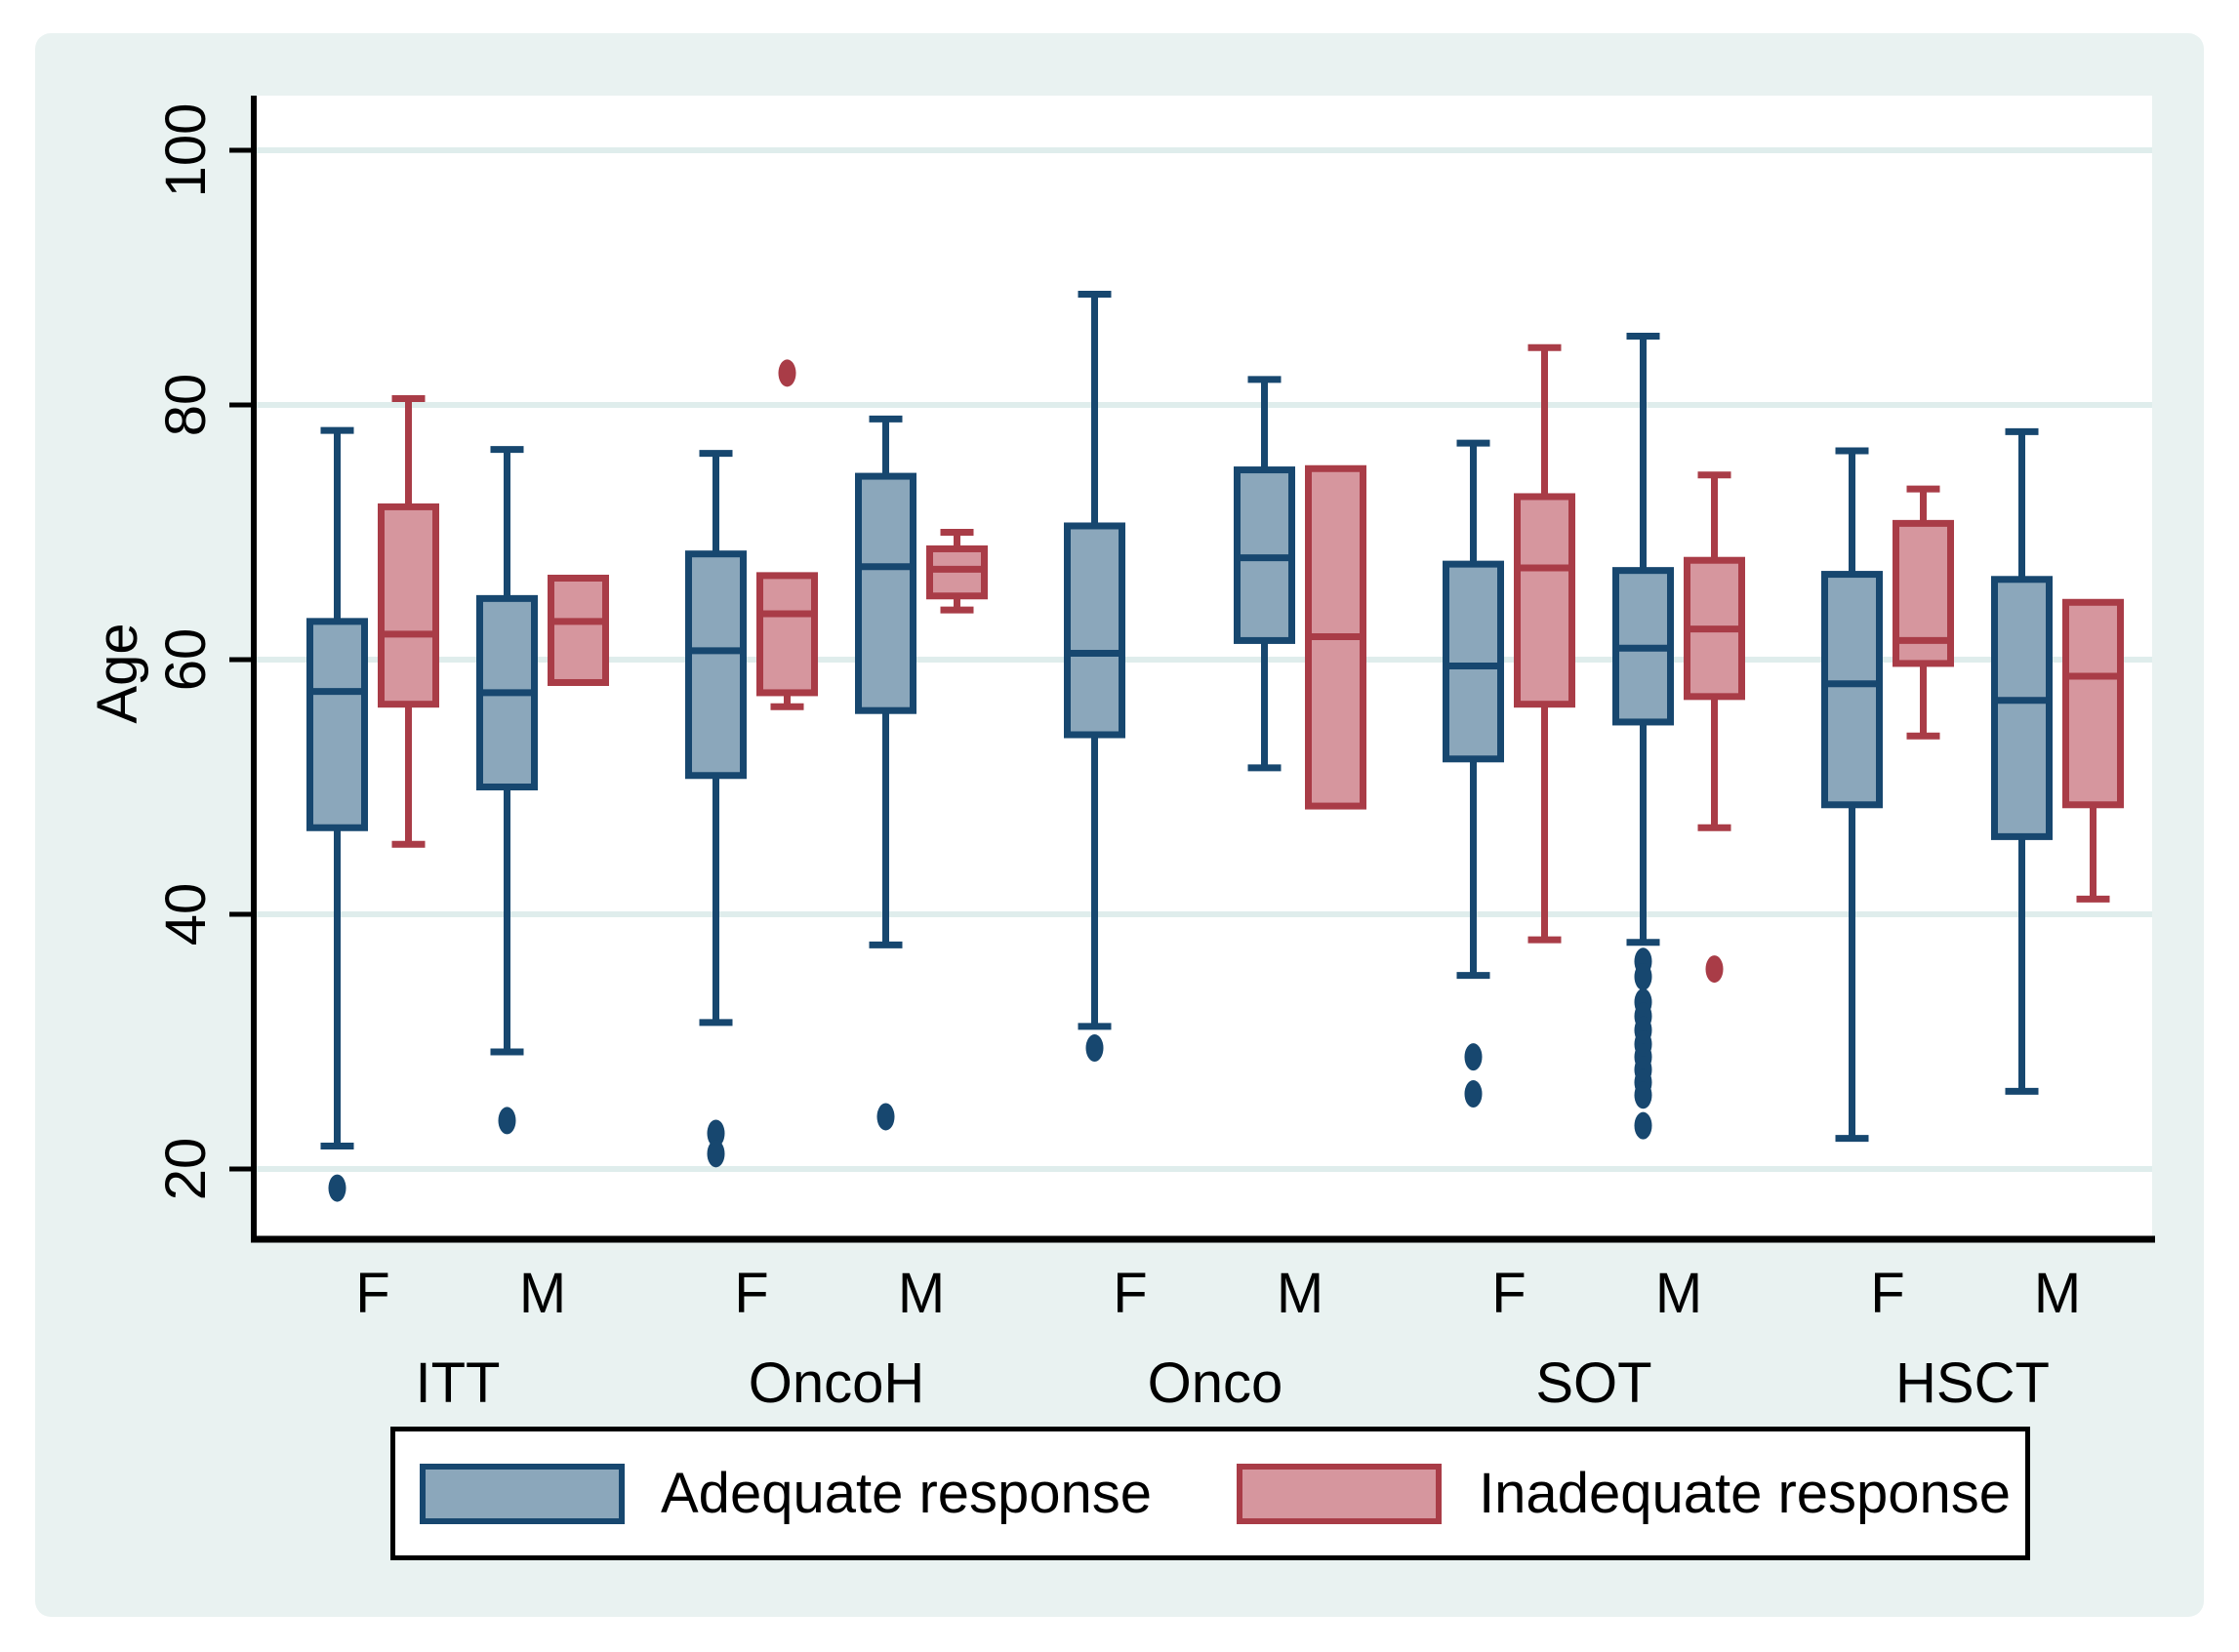 This screenshot has width=2239, height=1652. Describe the element at coordinates (837, 1383) in the screenshot. I see `group-label-oncoh: OncoH` at that location.